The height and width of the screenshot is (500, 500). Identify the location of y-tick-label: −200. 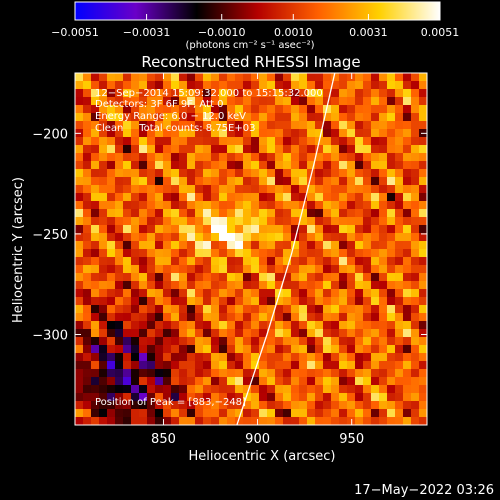
(50, 134).